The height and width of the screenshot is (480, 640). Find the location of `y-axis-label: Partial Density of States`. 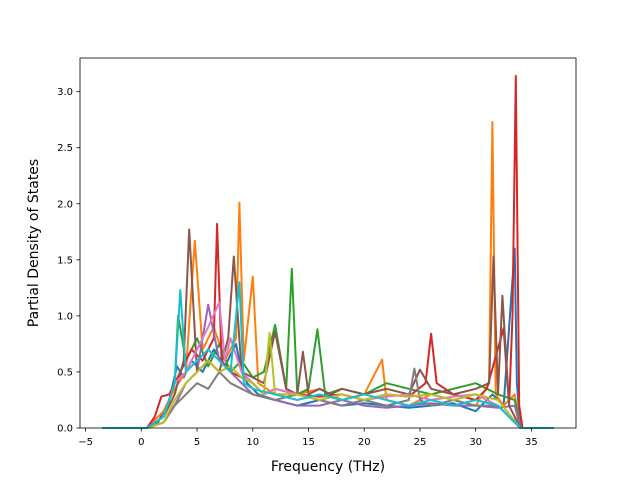

y-axis-label: Partial Density of States is located at coordinates (34, 243).